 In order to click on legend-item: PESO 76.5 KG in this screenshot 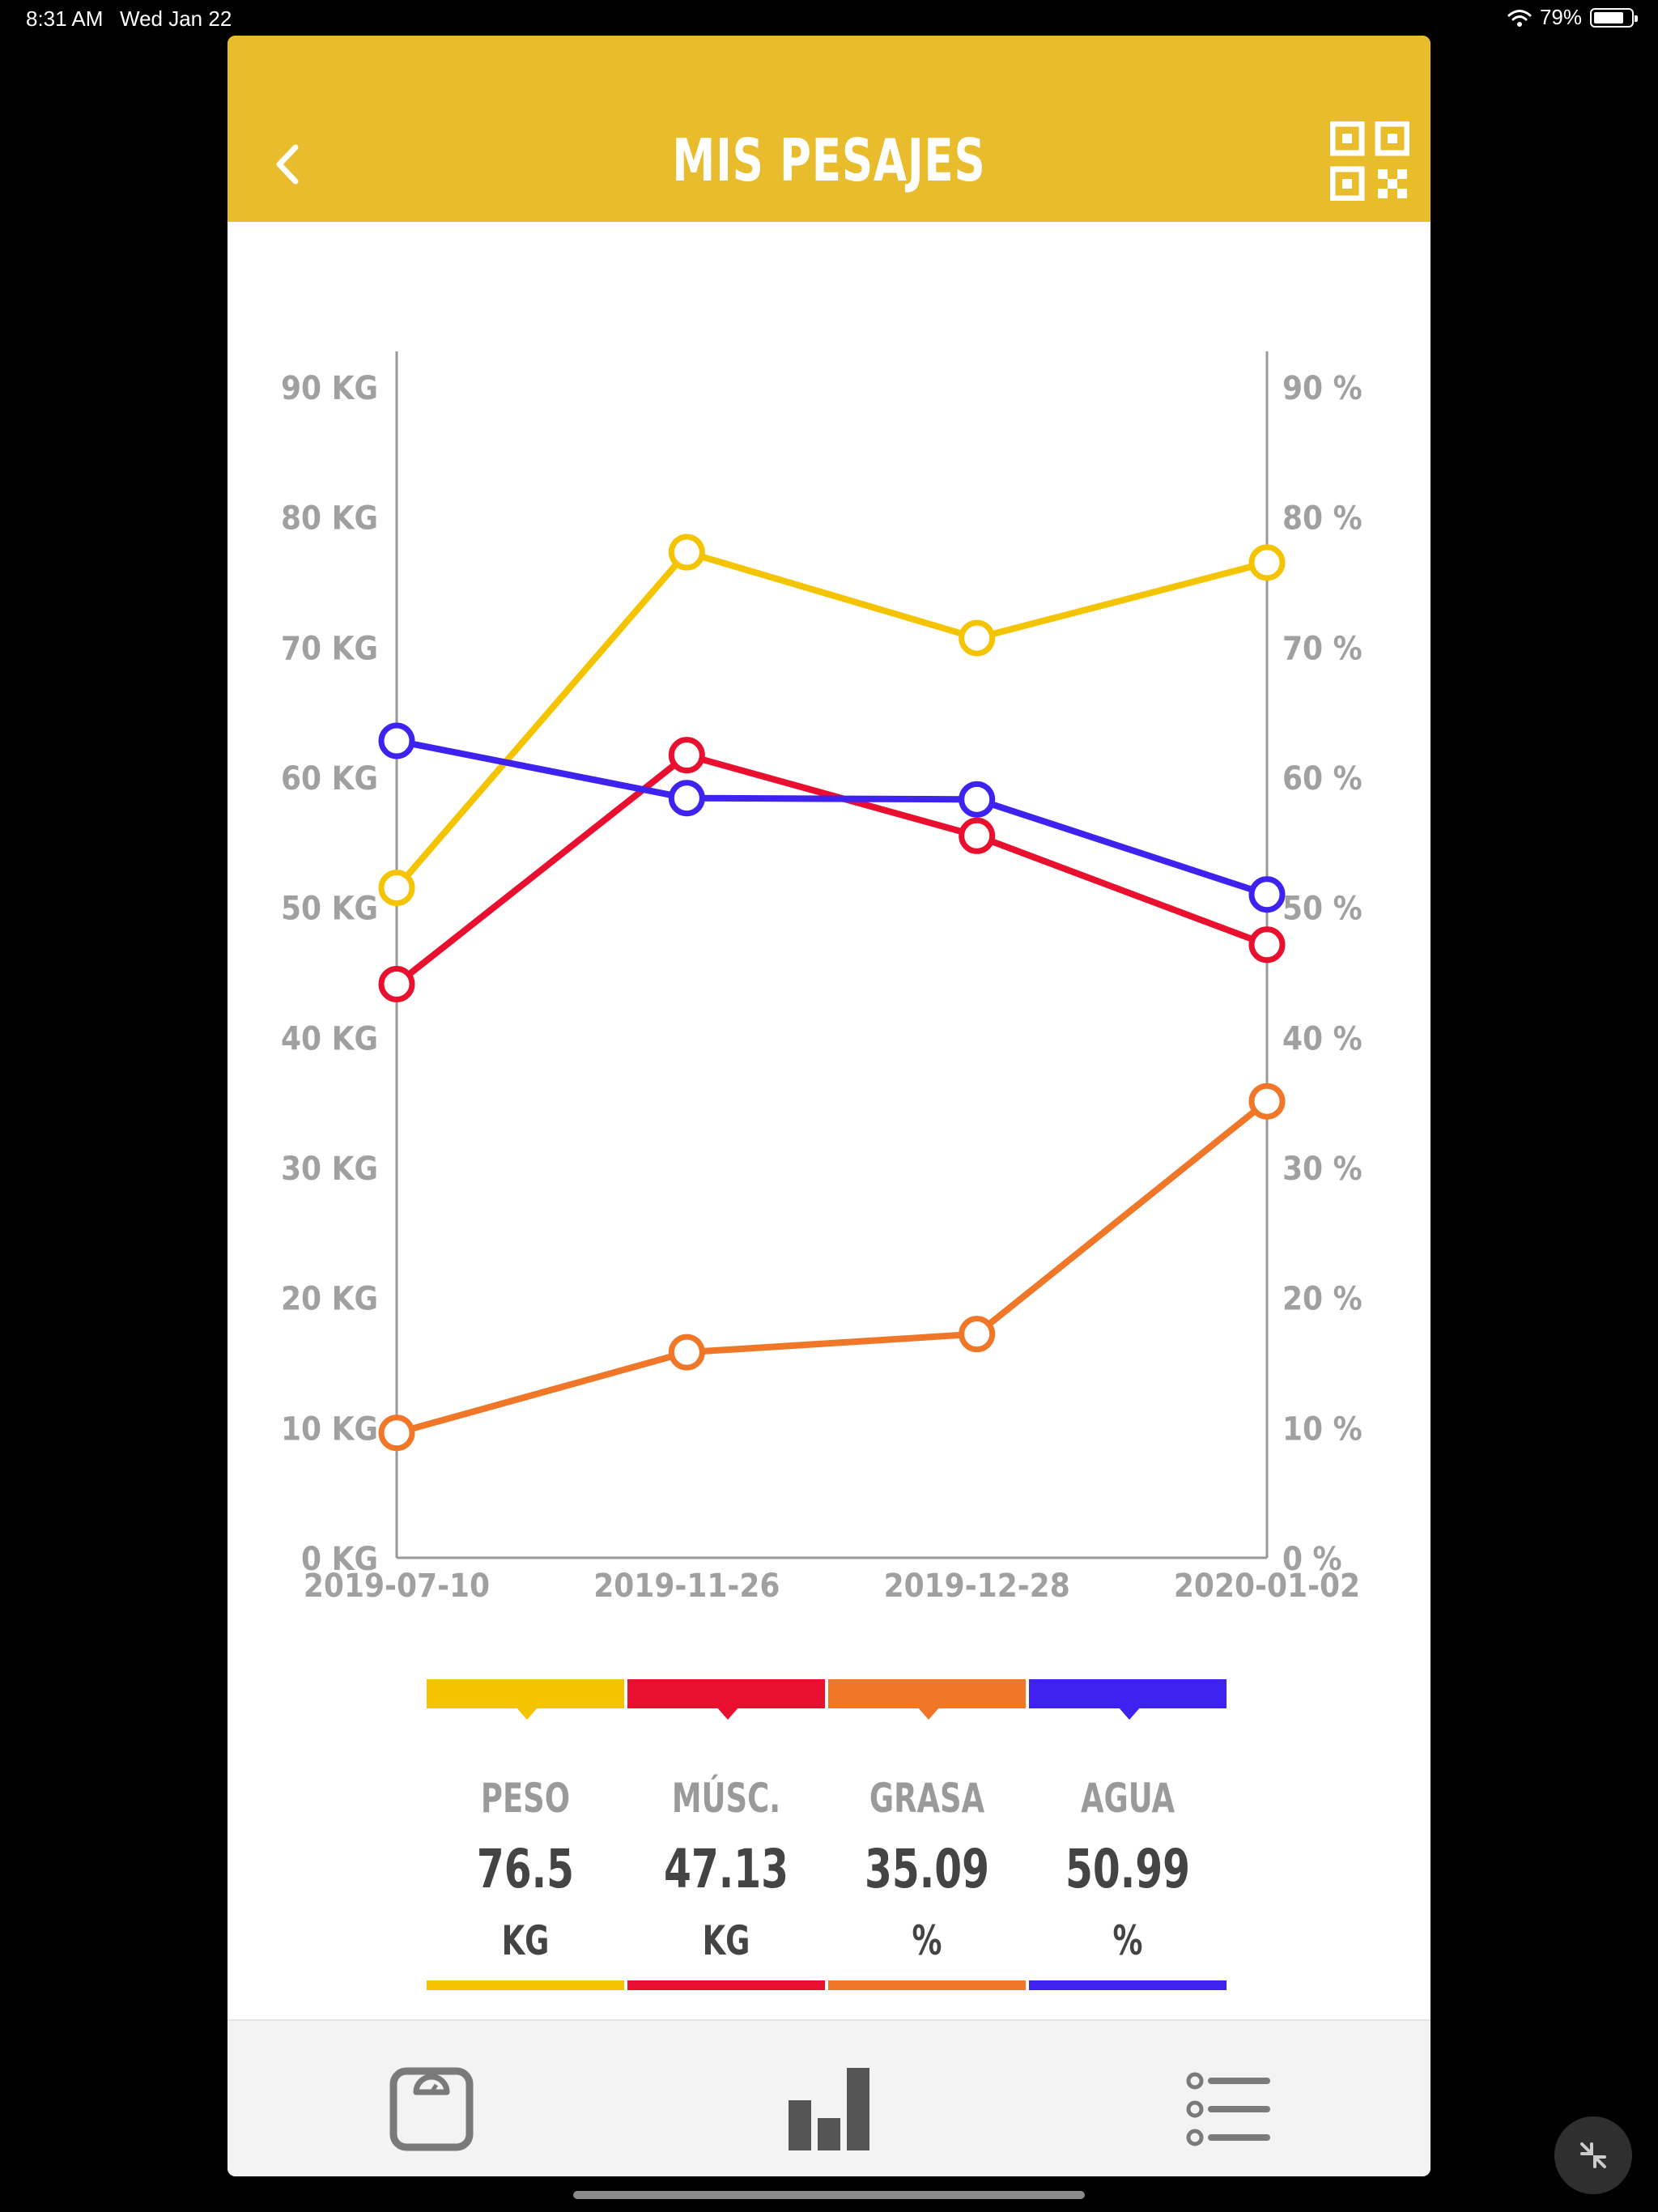, I will do `click(525, 1835)`.